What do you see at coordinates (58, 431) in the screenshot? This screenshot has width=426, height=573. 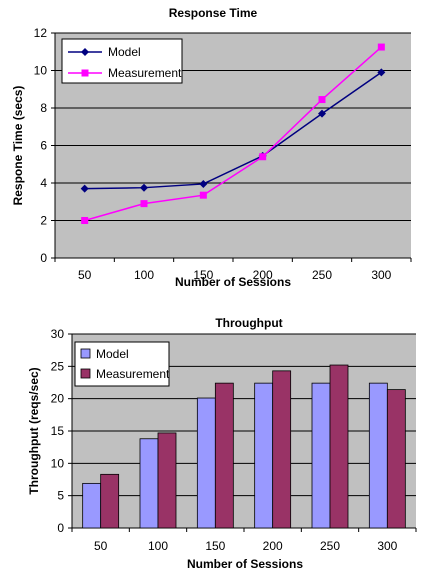 I see `y-tick-label: 15` at bounding box center [58, 431].